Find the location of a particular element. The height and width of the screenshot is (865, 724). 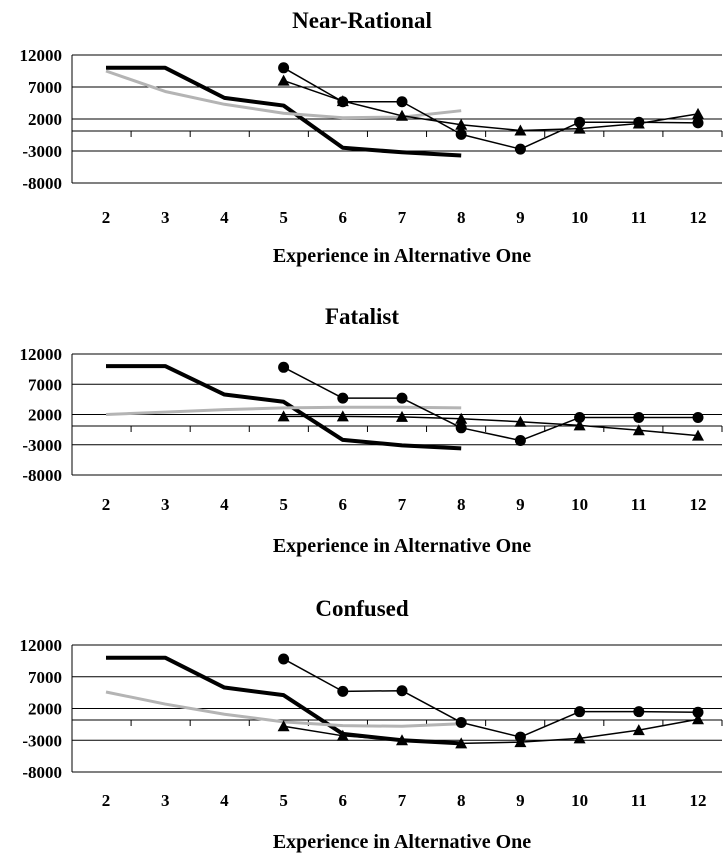

chart-title: Near-Rational is located at coordinates (362, 20).